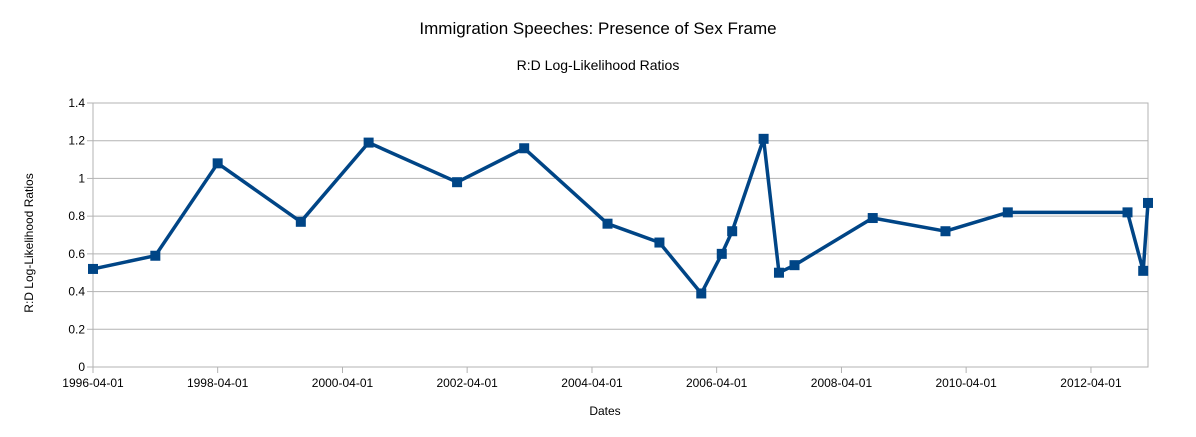 The width and height of the screenshot is (1196, 437). I want to click on y-tick-label: 1, so click(81, 178).